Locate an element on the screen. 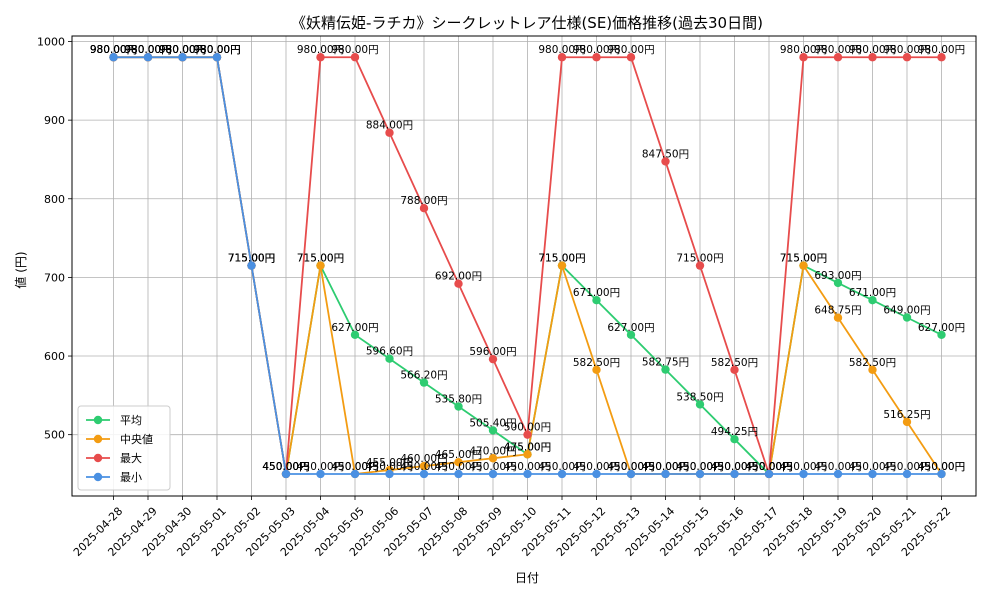 The width and height of the screenshot is (1000, 600). y-tick-label: 1000 is located at coordinates (51, 42).